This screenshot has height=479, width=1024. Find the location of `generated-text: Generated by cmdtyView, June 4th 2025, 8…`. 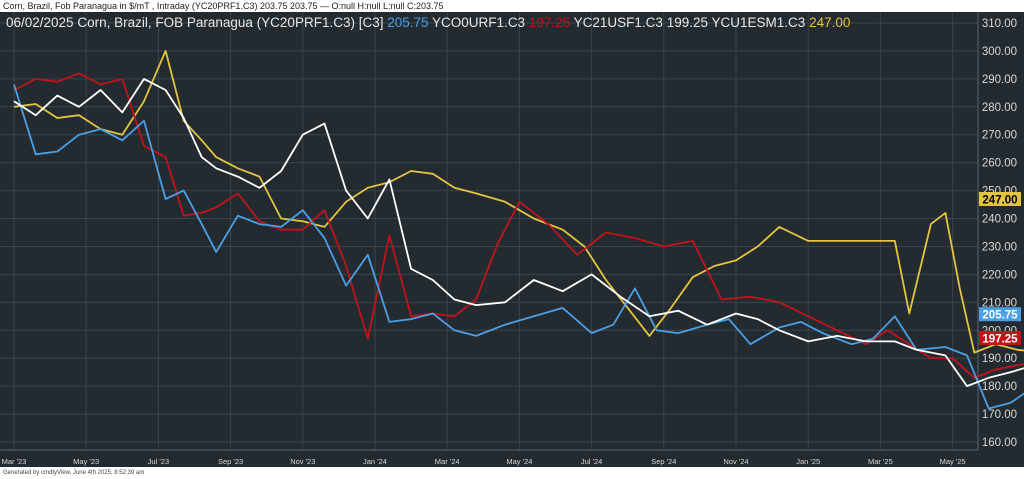

generated-text: Generated by cmdtyView, June 4th 2025, 8… is located at coordinates (74, 473).